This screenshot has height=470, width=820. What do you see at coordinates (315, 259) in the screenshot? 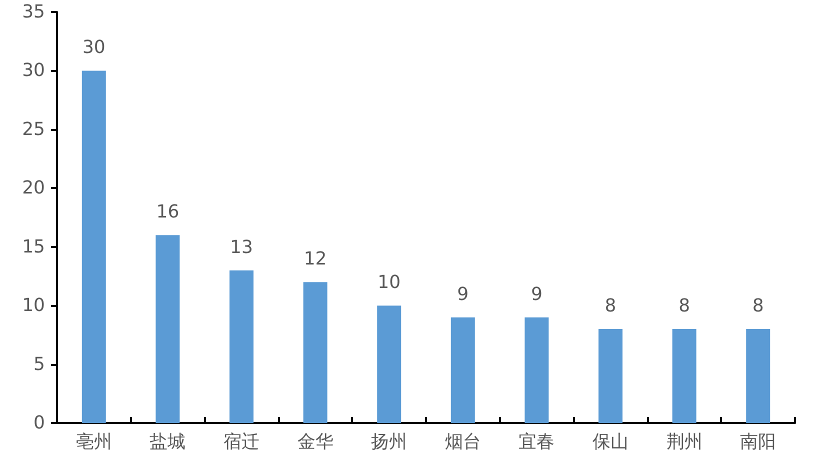
I see `data-label: 12` at bounding box center [315, 259].